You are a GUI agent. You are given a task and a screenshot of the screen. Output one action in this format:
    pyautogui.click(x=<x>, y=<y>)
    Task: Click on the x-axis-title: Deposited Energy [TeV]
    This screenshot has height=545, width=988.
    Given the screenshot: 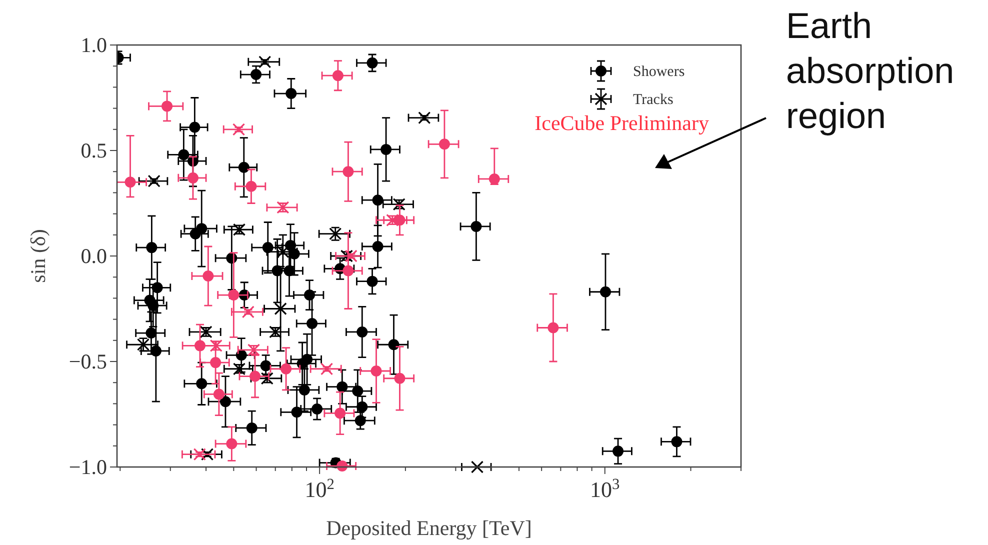 What is the action you would take?
    pyautogui.click(x=429, y=528)
    